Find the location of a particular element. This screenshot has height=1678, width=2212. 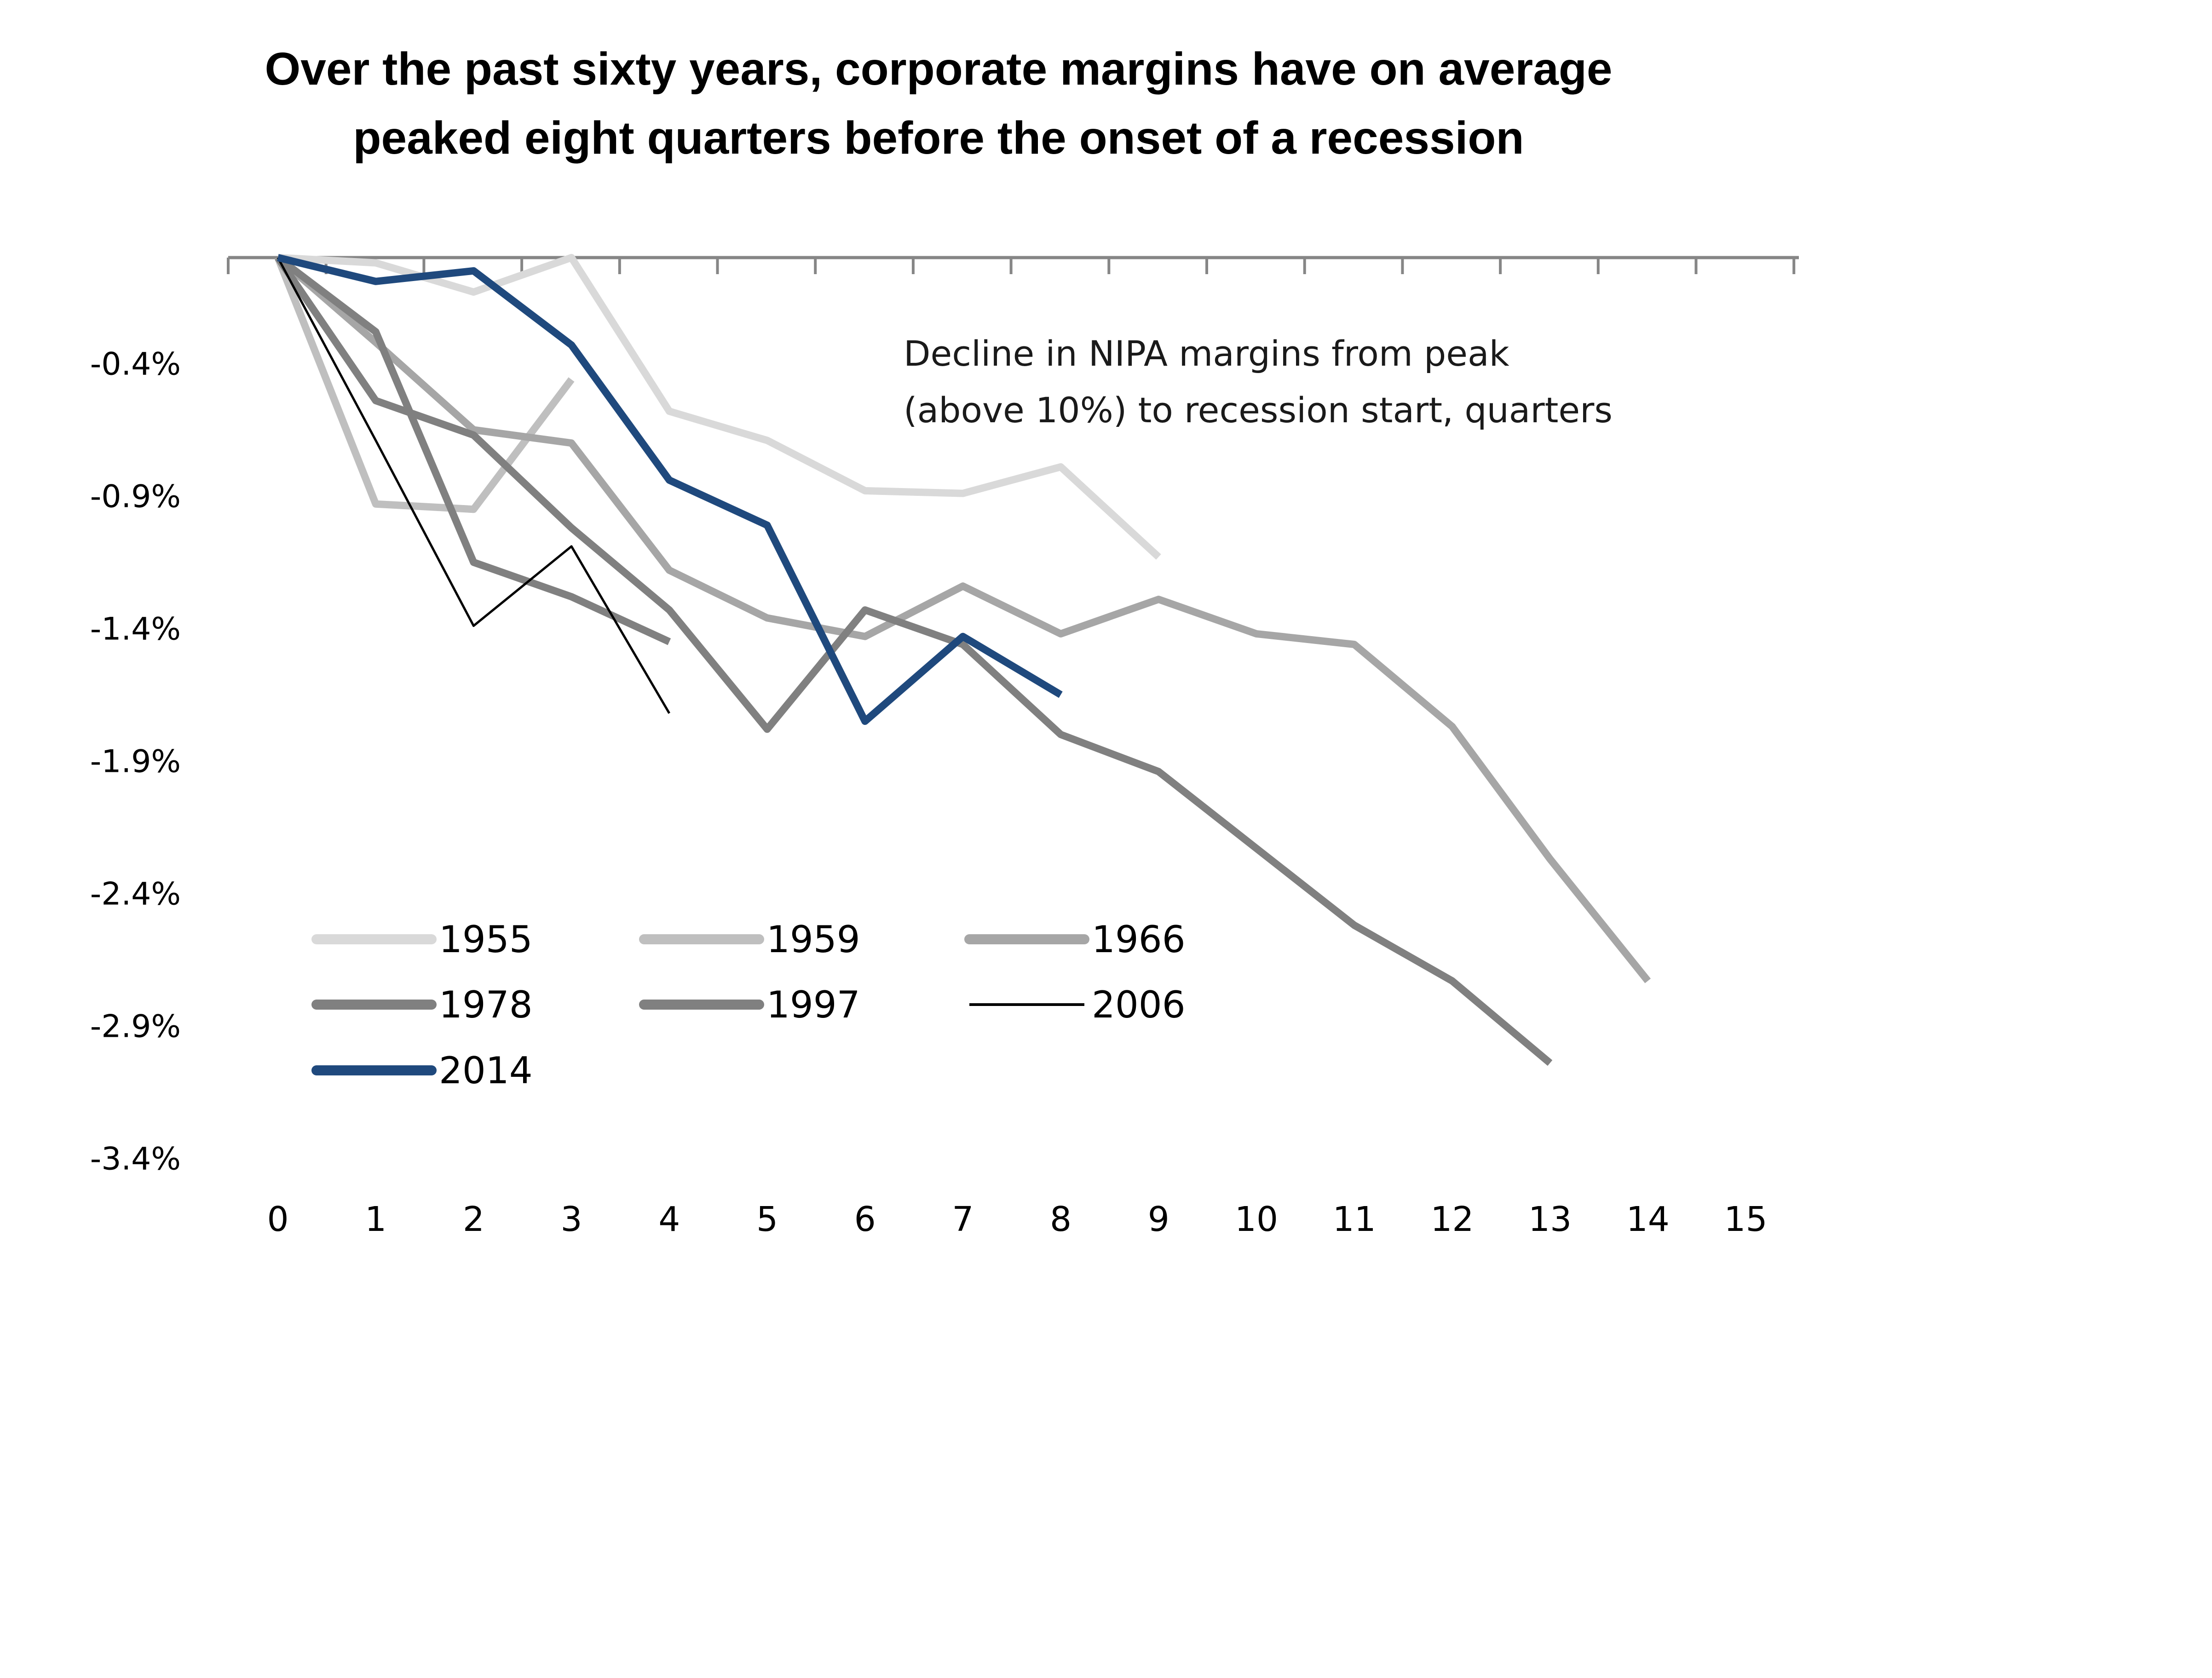

legend: 1955 1959 1966 1978 1997 2006 2014 is located at coordinates (748, 1005).